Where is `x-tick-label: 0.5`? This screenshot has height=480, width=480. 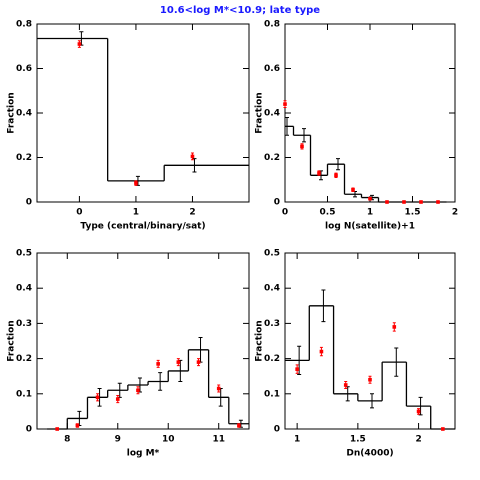 x-tick-label: 0.5 is located at coordinates (328, 213).